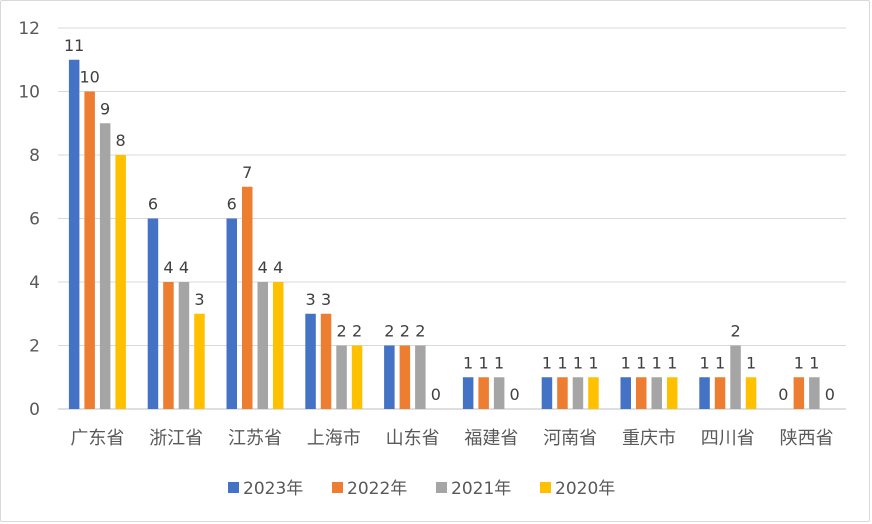 The width and height of the screenshot is (872, 524). What do you see at coordinates (814, 393) in the screenshot?
I see `bar-2021年-陕西省` at bounding box center [814, 393].